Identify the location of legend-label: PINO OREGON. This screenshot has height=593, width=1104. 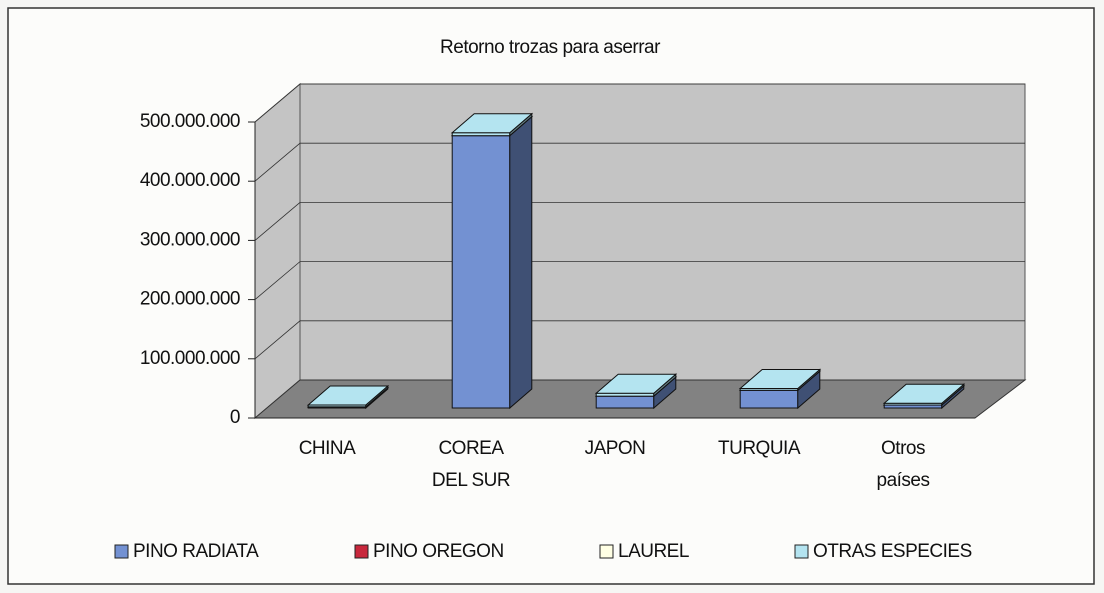
(438, 551).